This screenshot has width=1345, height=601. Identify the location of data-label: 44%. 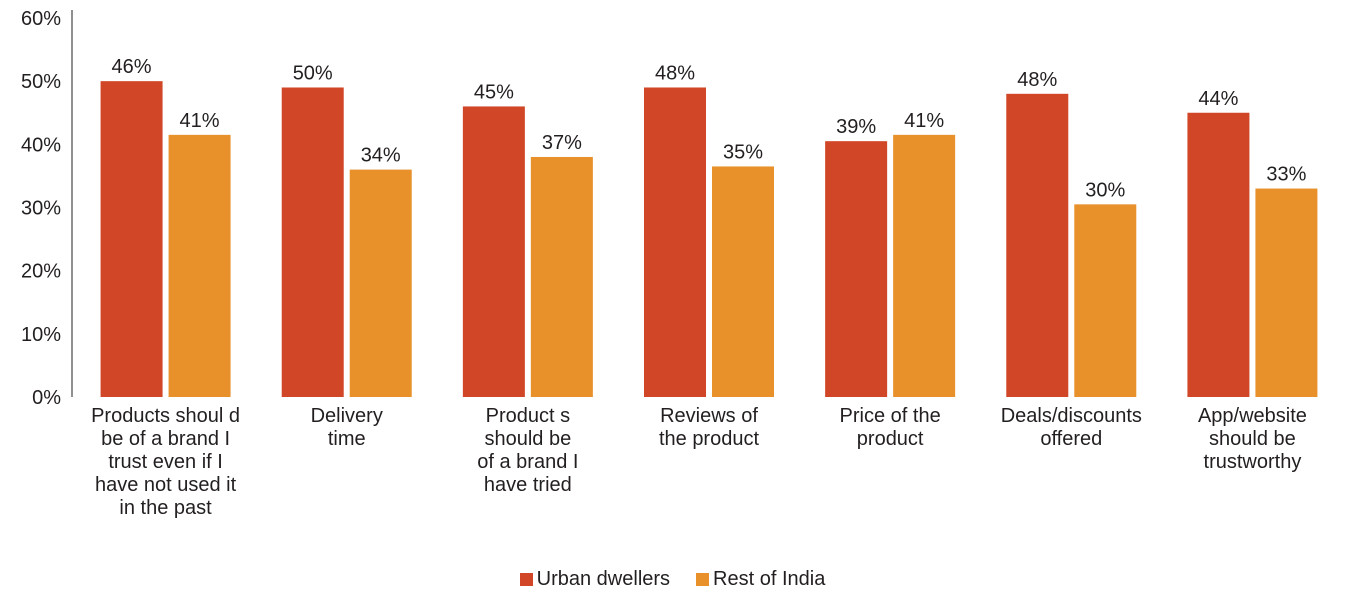
(1218, 99).